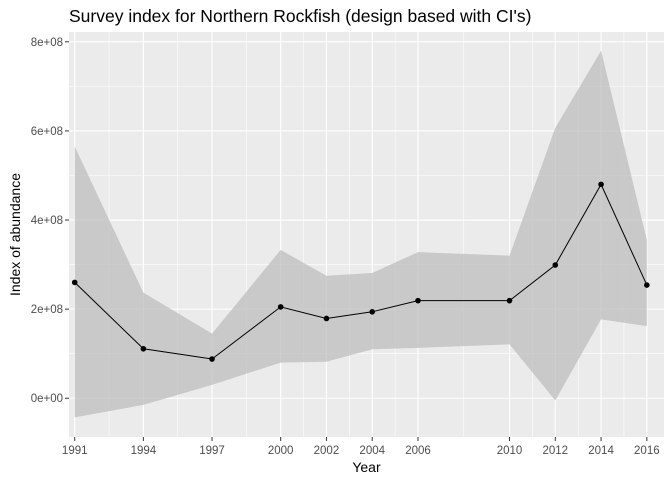 This screenshot has width=672, height=480. What do you see at coordinates (556, 451) in the screenshot?
I see `x-tick-label: 2012` at bounding box center [556, 451].